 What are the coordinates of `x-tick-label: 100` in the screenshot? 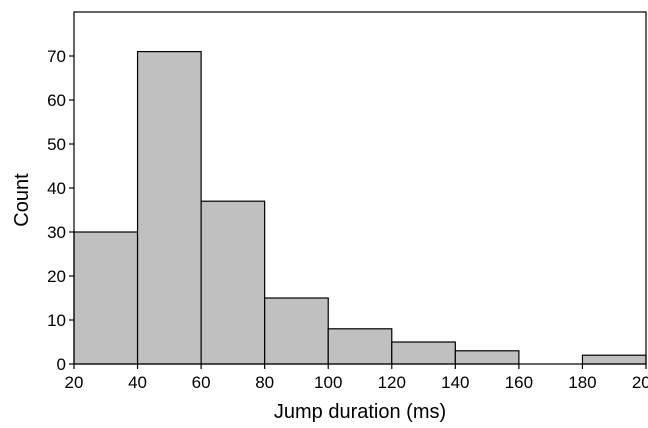 It's located at (328, 382).